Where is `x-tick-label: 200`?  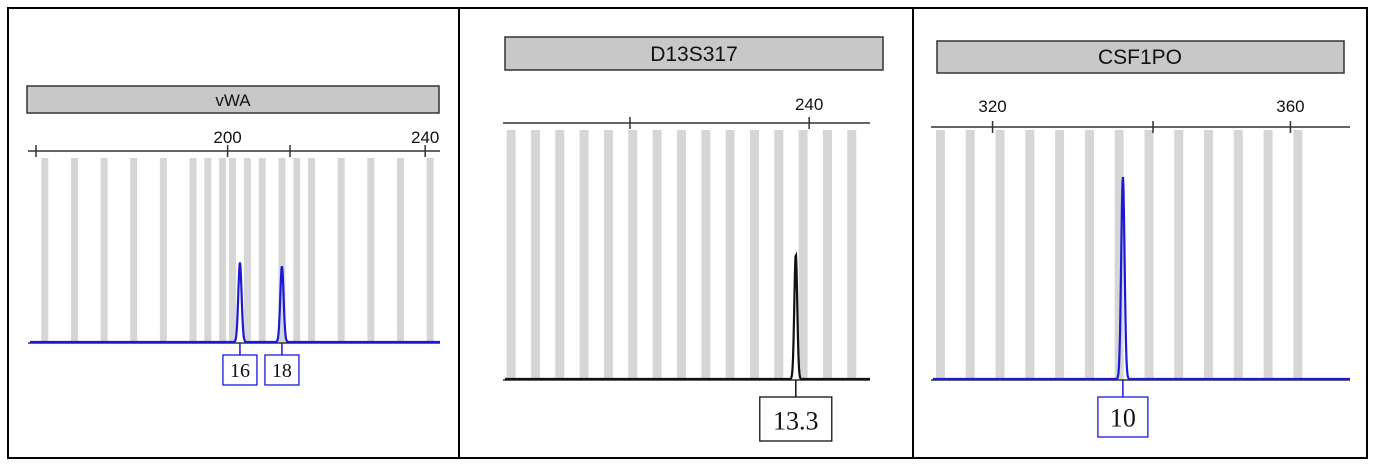 x-tick-label: 200 is located at coordinates (227, 137).